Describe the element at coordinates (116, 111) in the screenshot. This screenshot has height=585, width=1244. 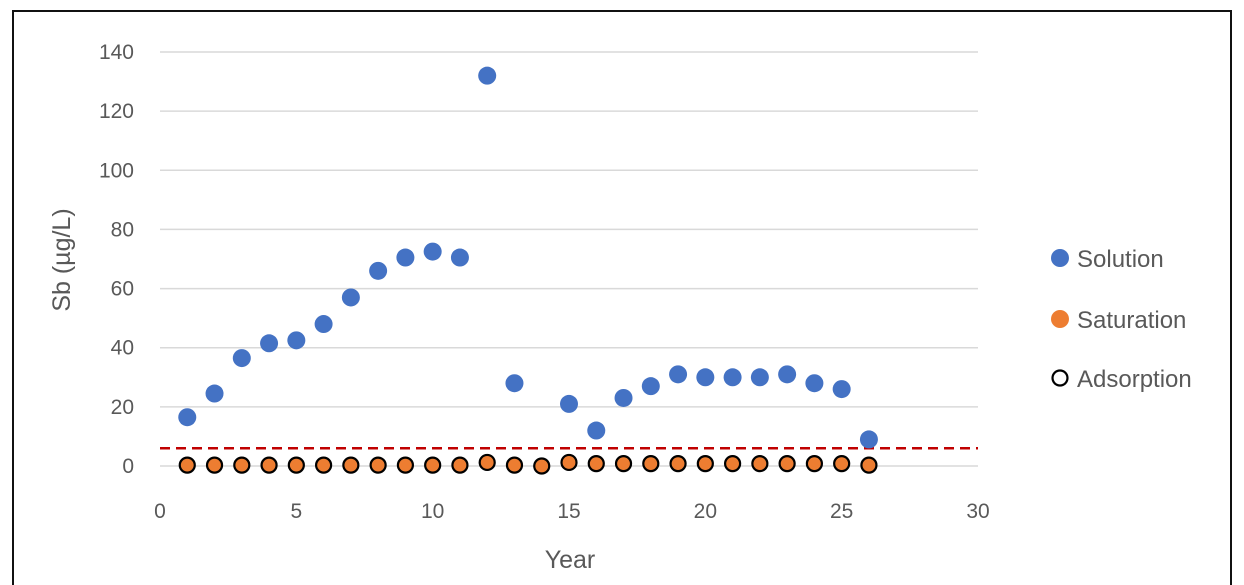
I see `y-tick-label: 120` at that location.